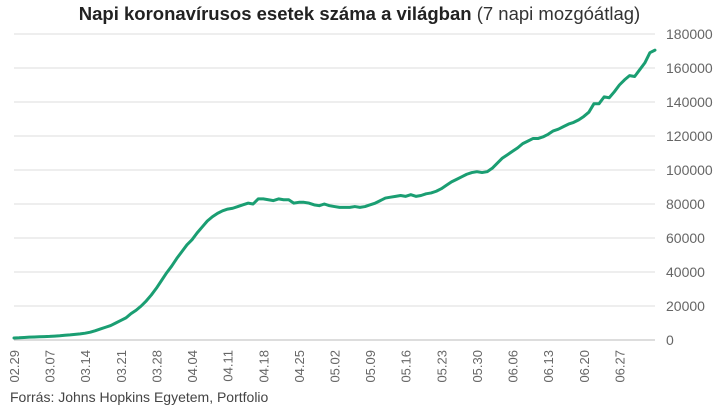 The image size is (719, 417). Describe the element at coordinates (685, 306) in the screenshot. I see `y-tick-label: 20000` at that location.